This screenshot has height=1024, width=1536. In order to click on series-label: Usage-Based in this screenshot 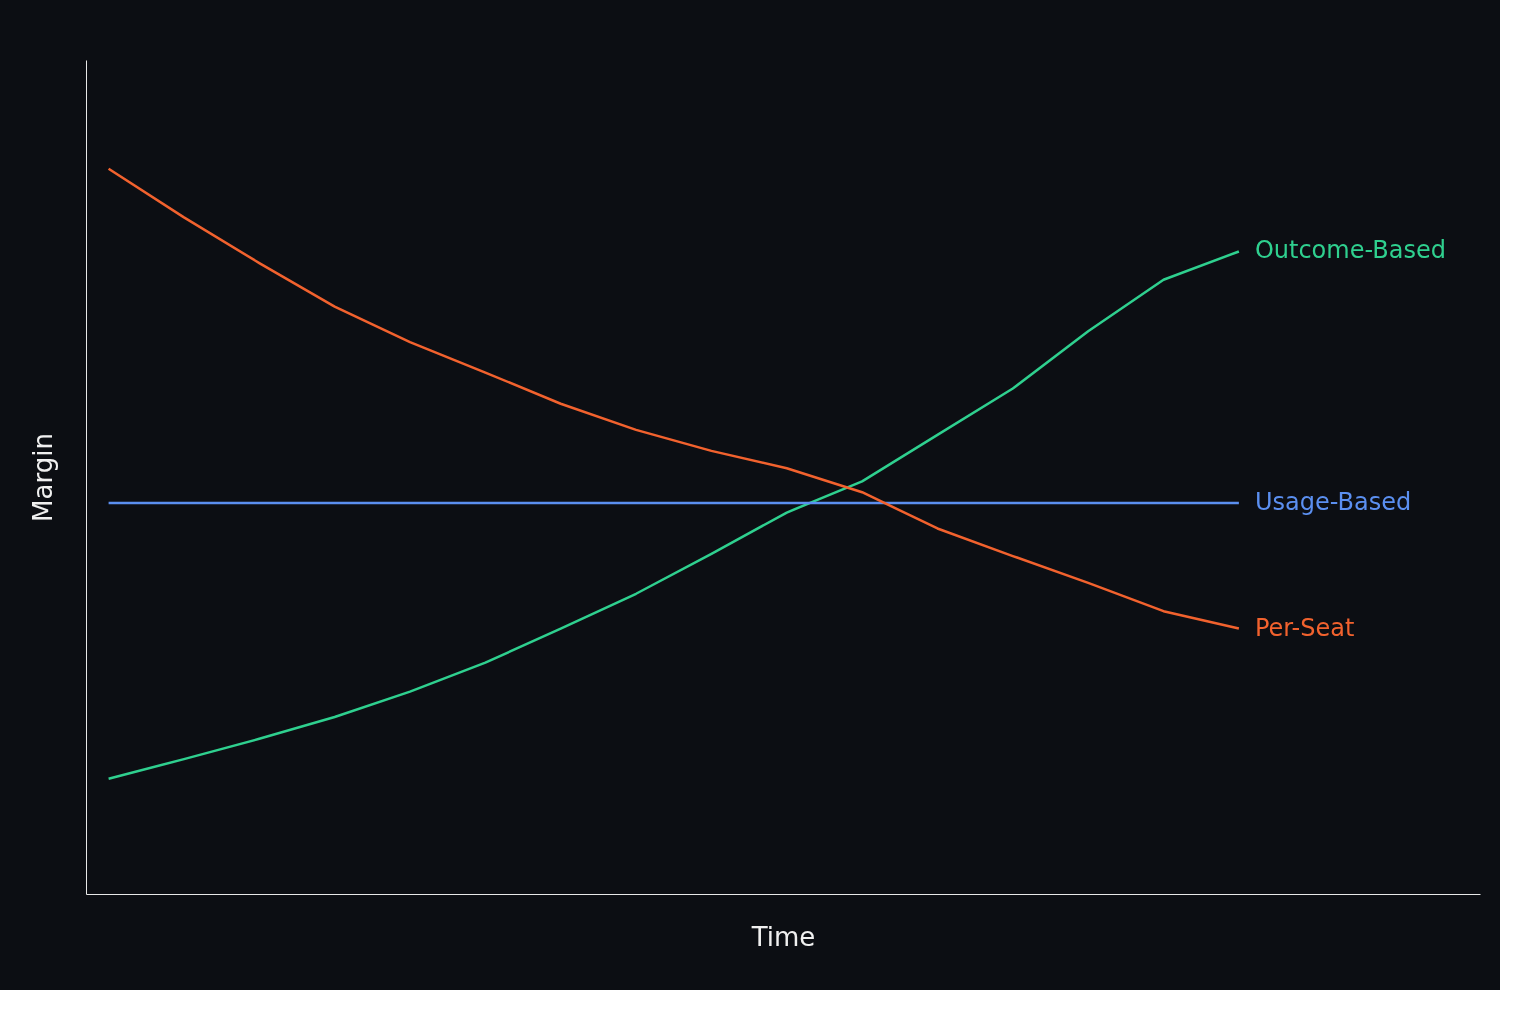, I will do `click(1333, 502)`.